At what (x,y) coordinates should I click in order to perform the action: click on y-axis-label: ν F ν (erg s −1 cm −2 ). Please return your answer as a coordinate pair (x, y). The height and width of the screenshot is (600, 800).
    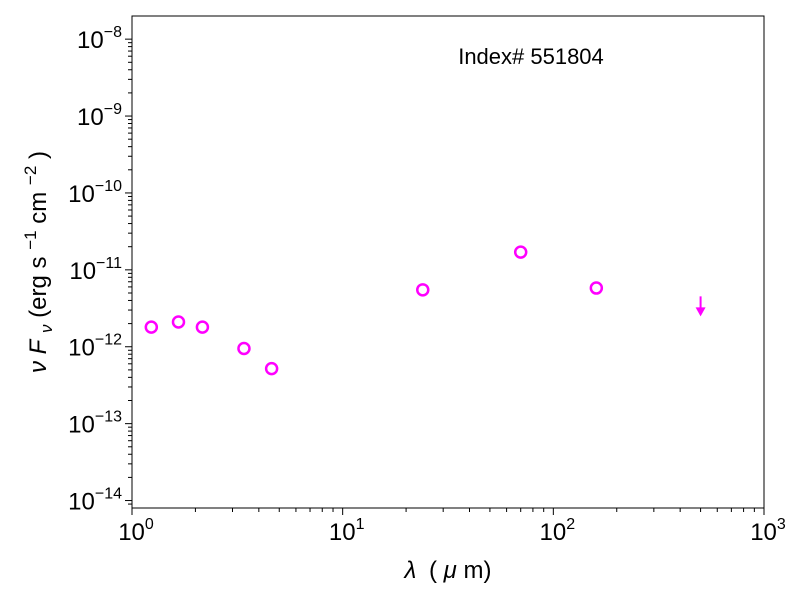
    Looking at the image, I should click on (36, 262).